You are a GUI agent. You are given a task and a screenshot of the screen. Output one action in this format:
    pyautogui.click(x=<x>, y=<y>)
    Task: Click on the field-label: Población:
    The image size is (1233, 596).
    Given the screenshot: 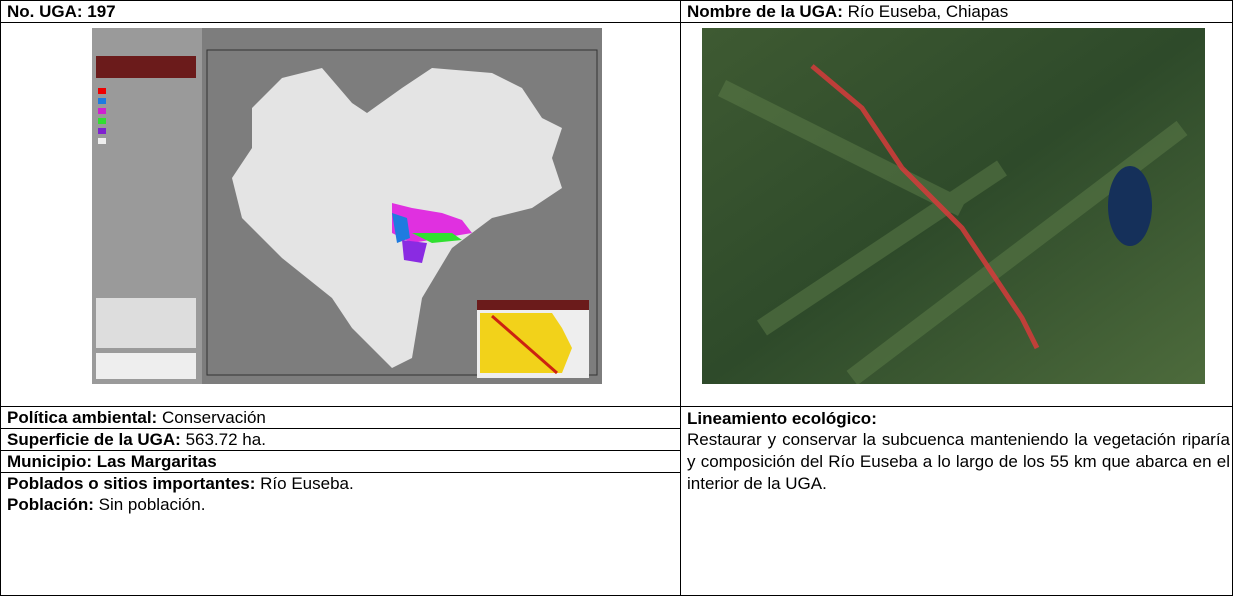 What is the action you would take?
    pyautogui.click(x=50, y=504)
    